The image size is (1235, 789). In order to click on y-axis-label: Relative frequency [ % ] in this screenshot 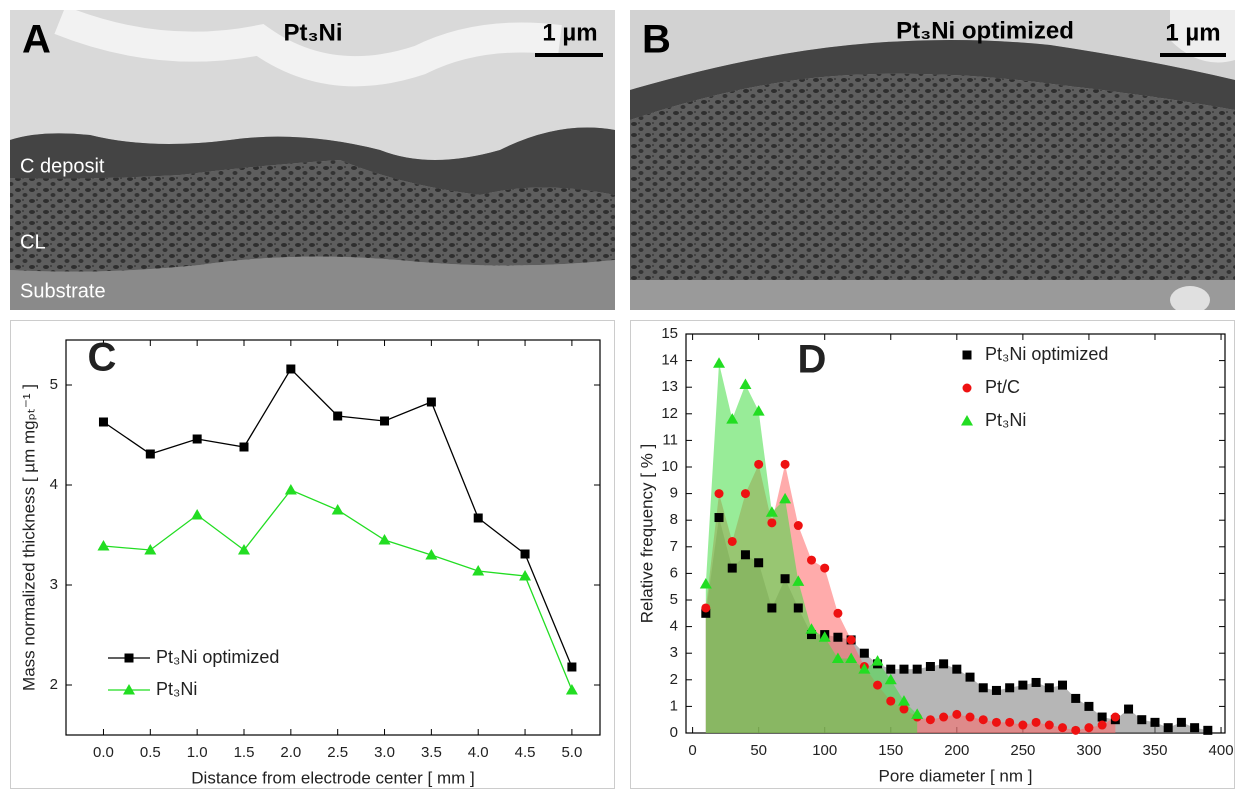, I will do `click(646, 534)`.